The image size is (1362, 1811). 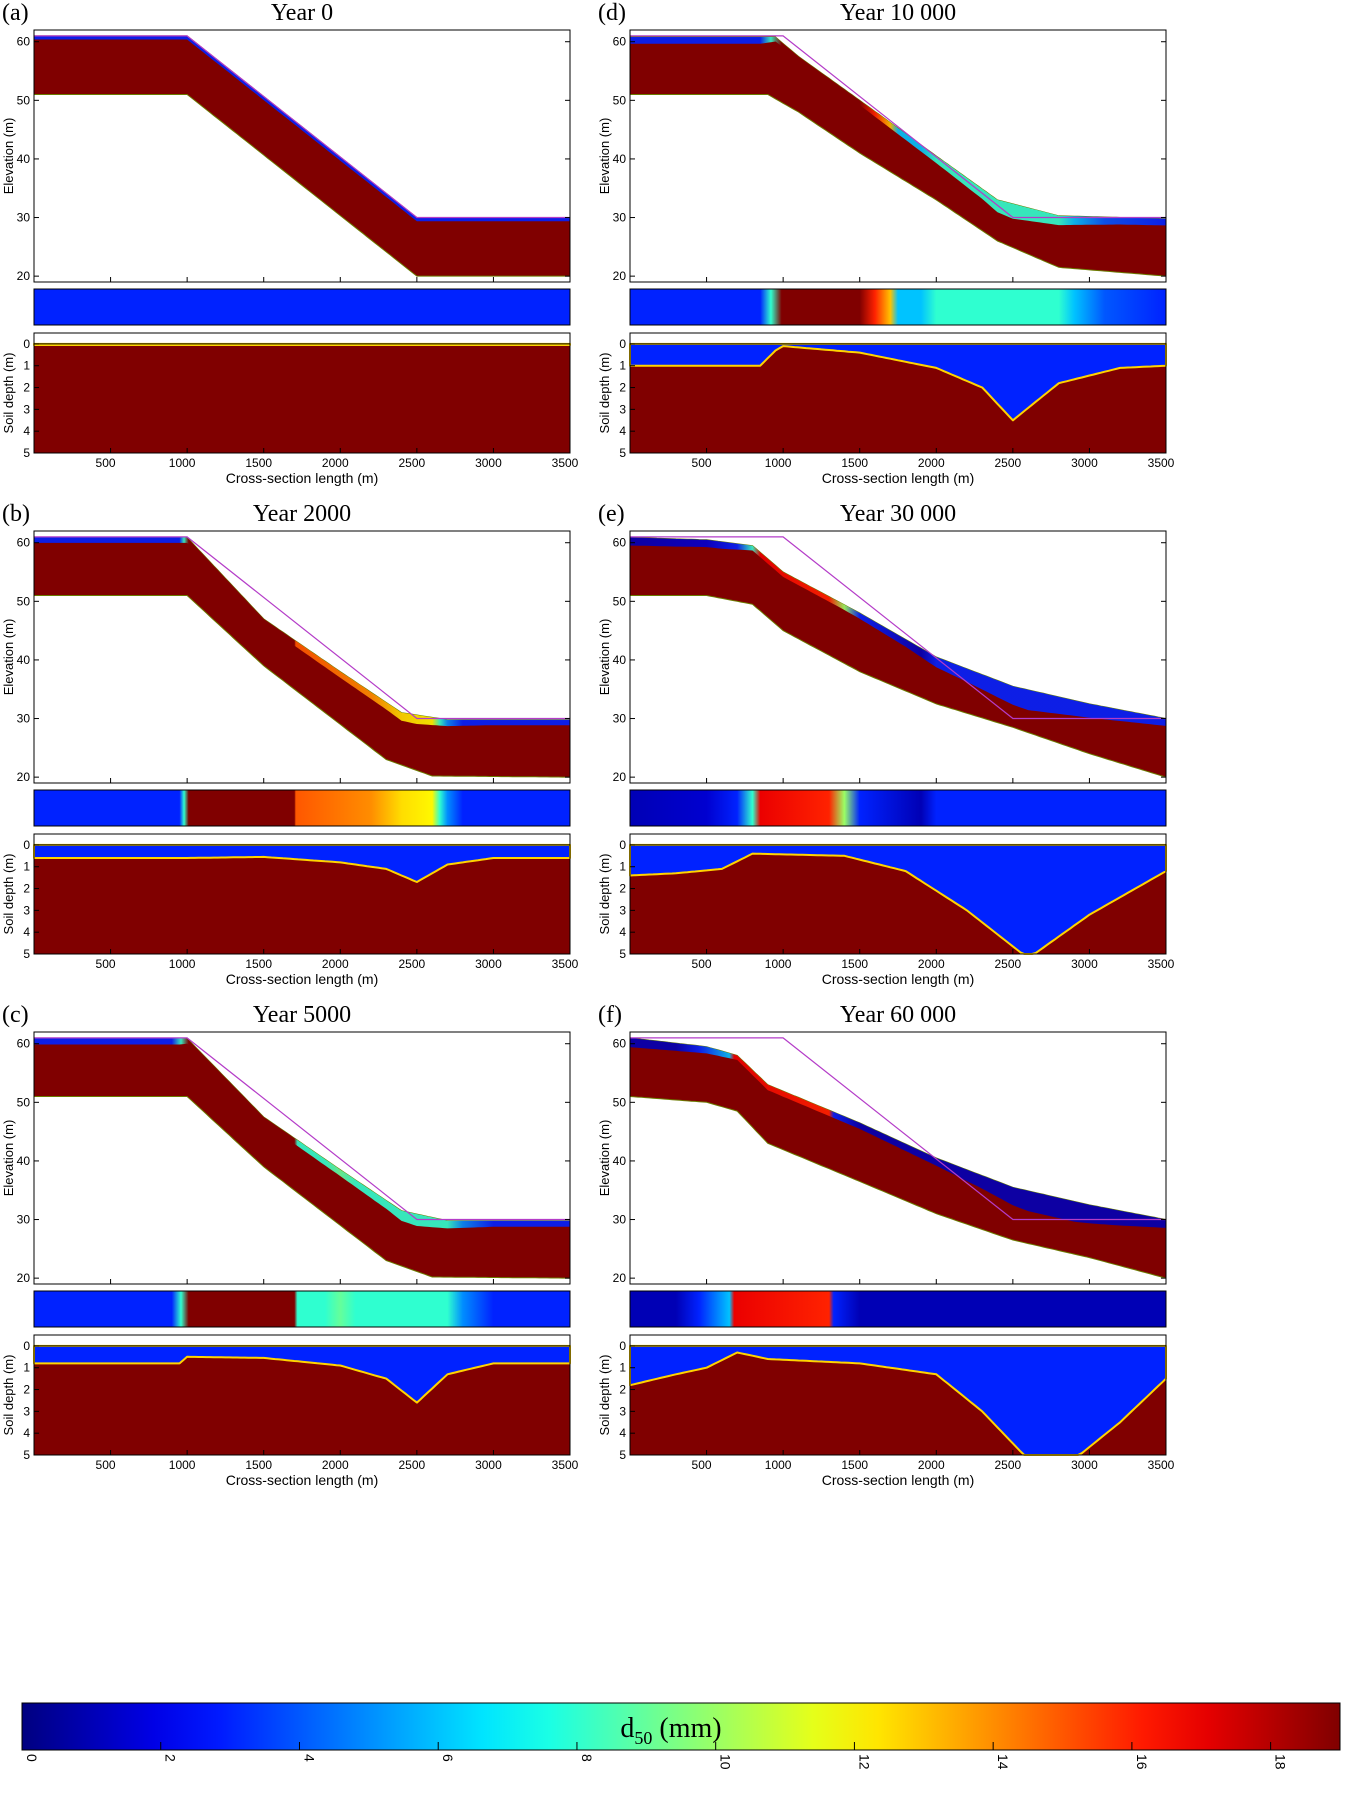 What do you see at coordinates (898, 514) in the screenshot?
I see `panel-title: Year 30 000` at bounding box center [898, 514].